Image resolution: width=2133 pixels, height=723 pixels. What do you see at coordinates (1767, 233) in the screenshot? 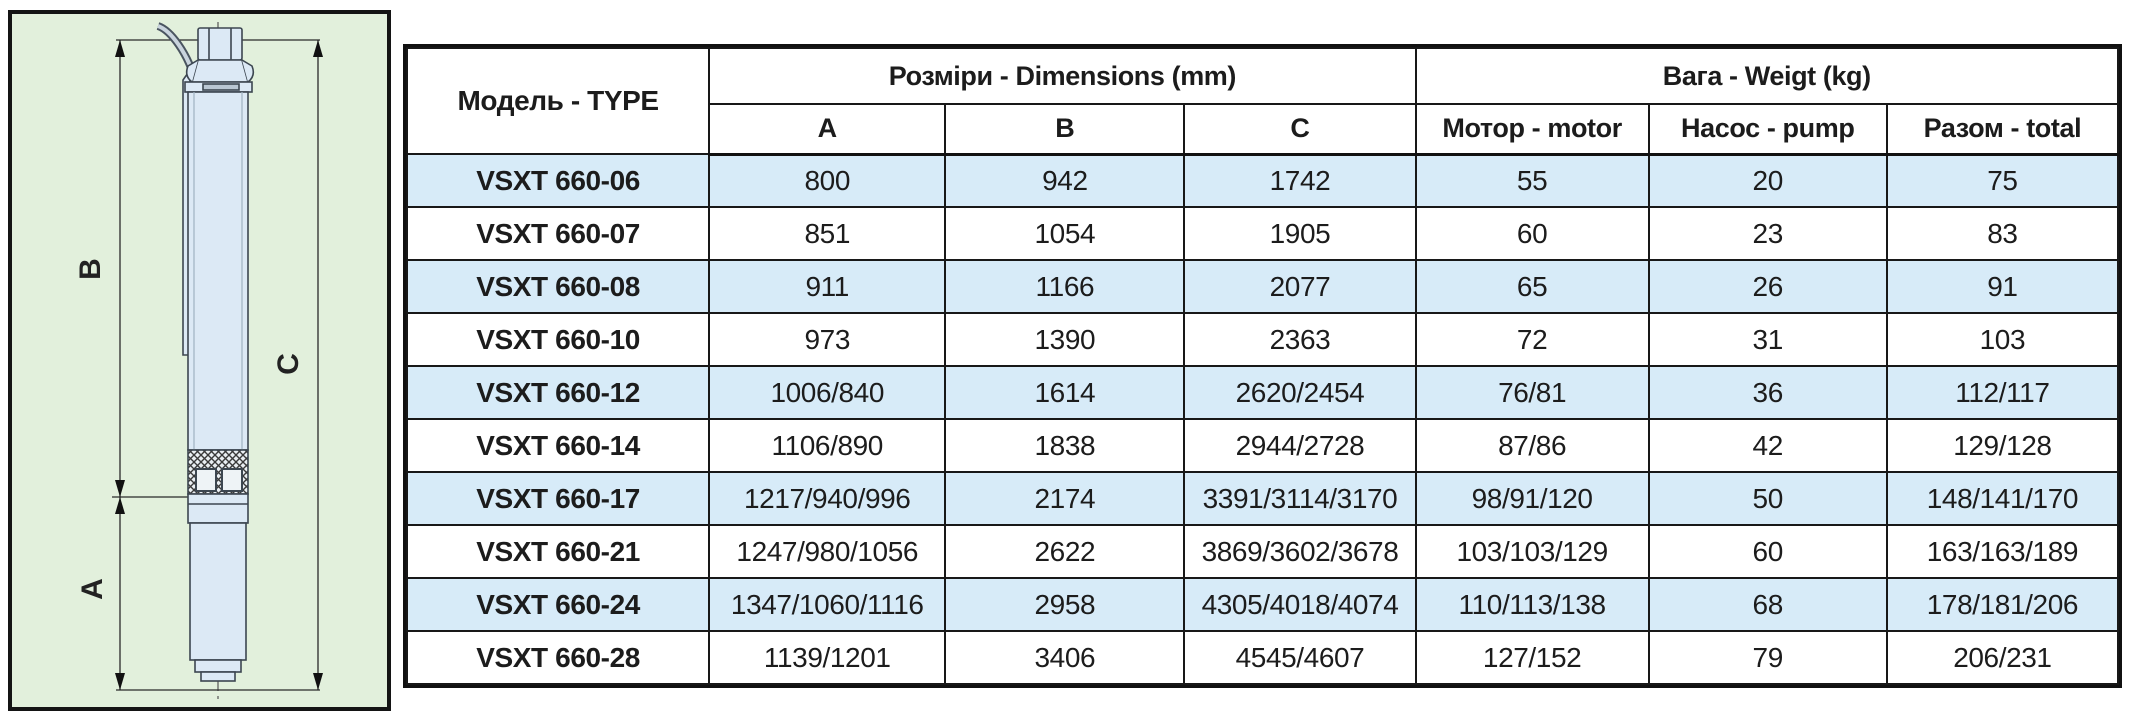
I see `cell-pump: 23` at bounding box center [1767, 233].